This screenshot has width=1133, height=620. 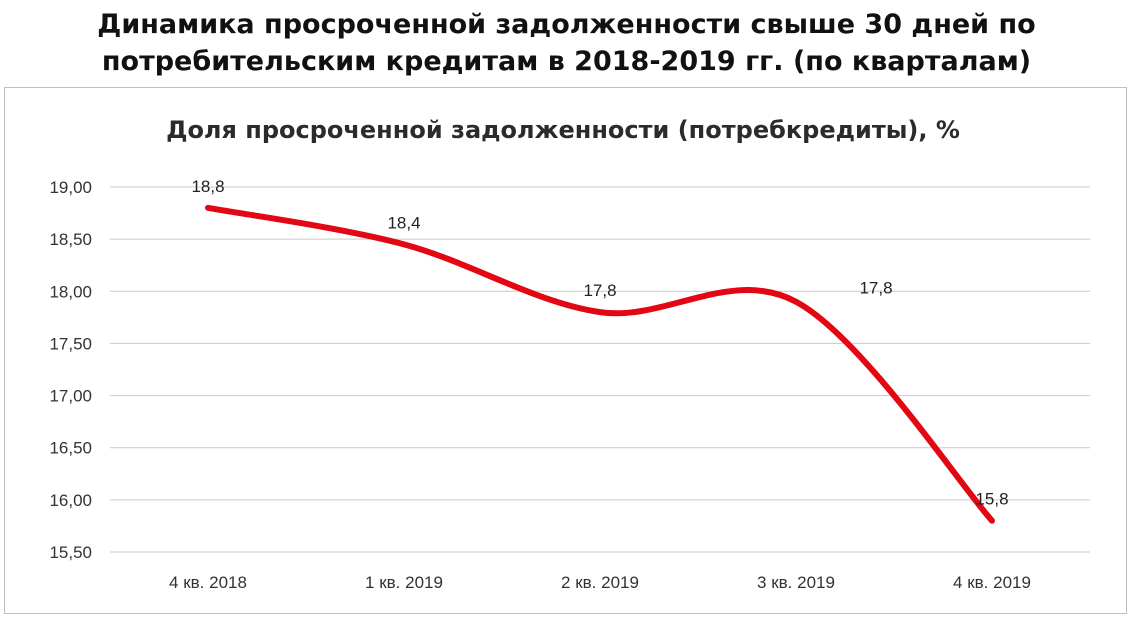 I want to click on data-label: 18,4, so click(x=403, y=222).